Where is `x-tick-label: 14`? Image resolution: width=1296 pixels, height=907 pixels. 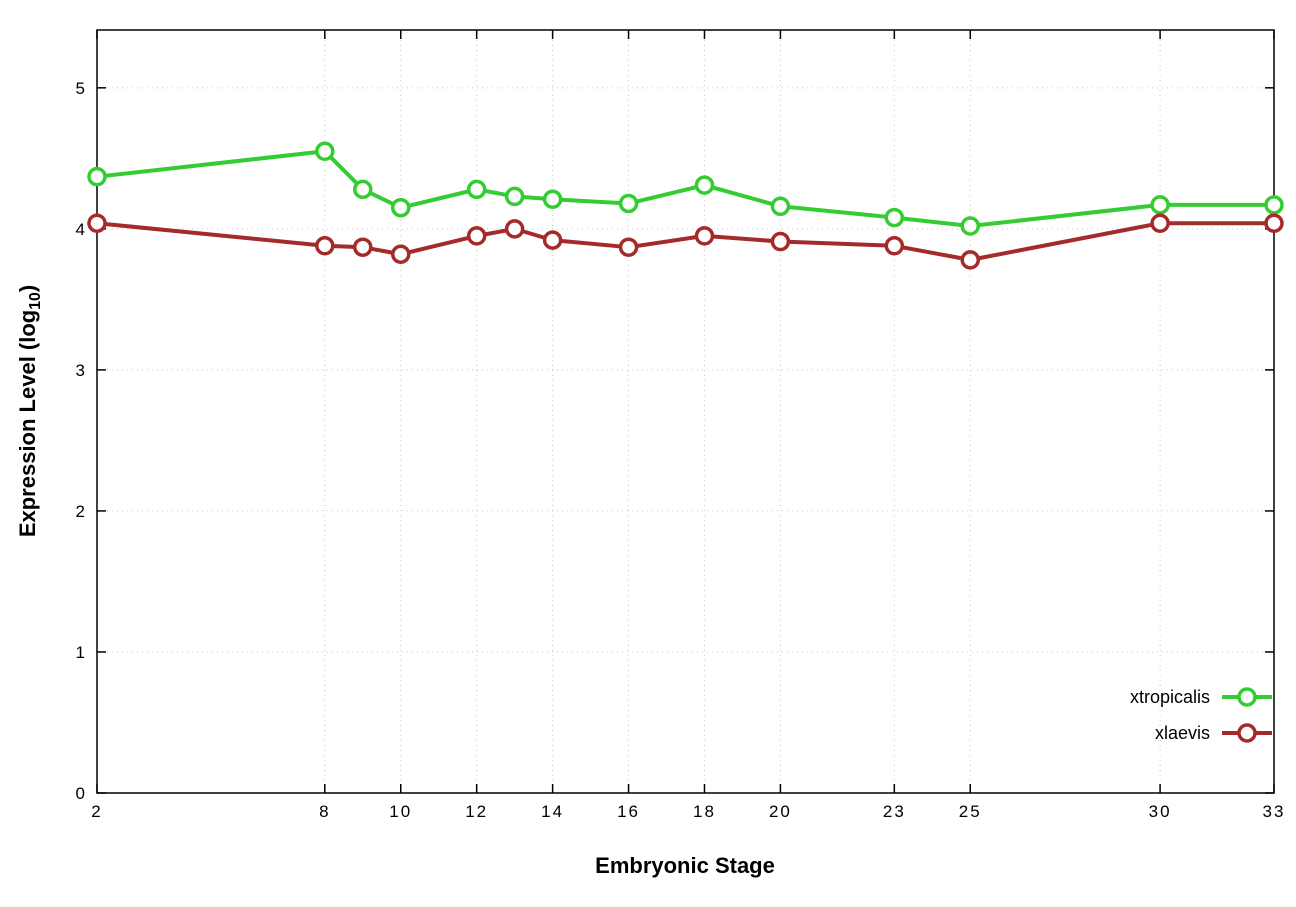
x-tick-label: 14 is located at coordinates (552, 811).